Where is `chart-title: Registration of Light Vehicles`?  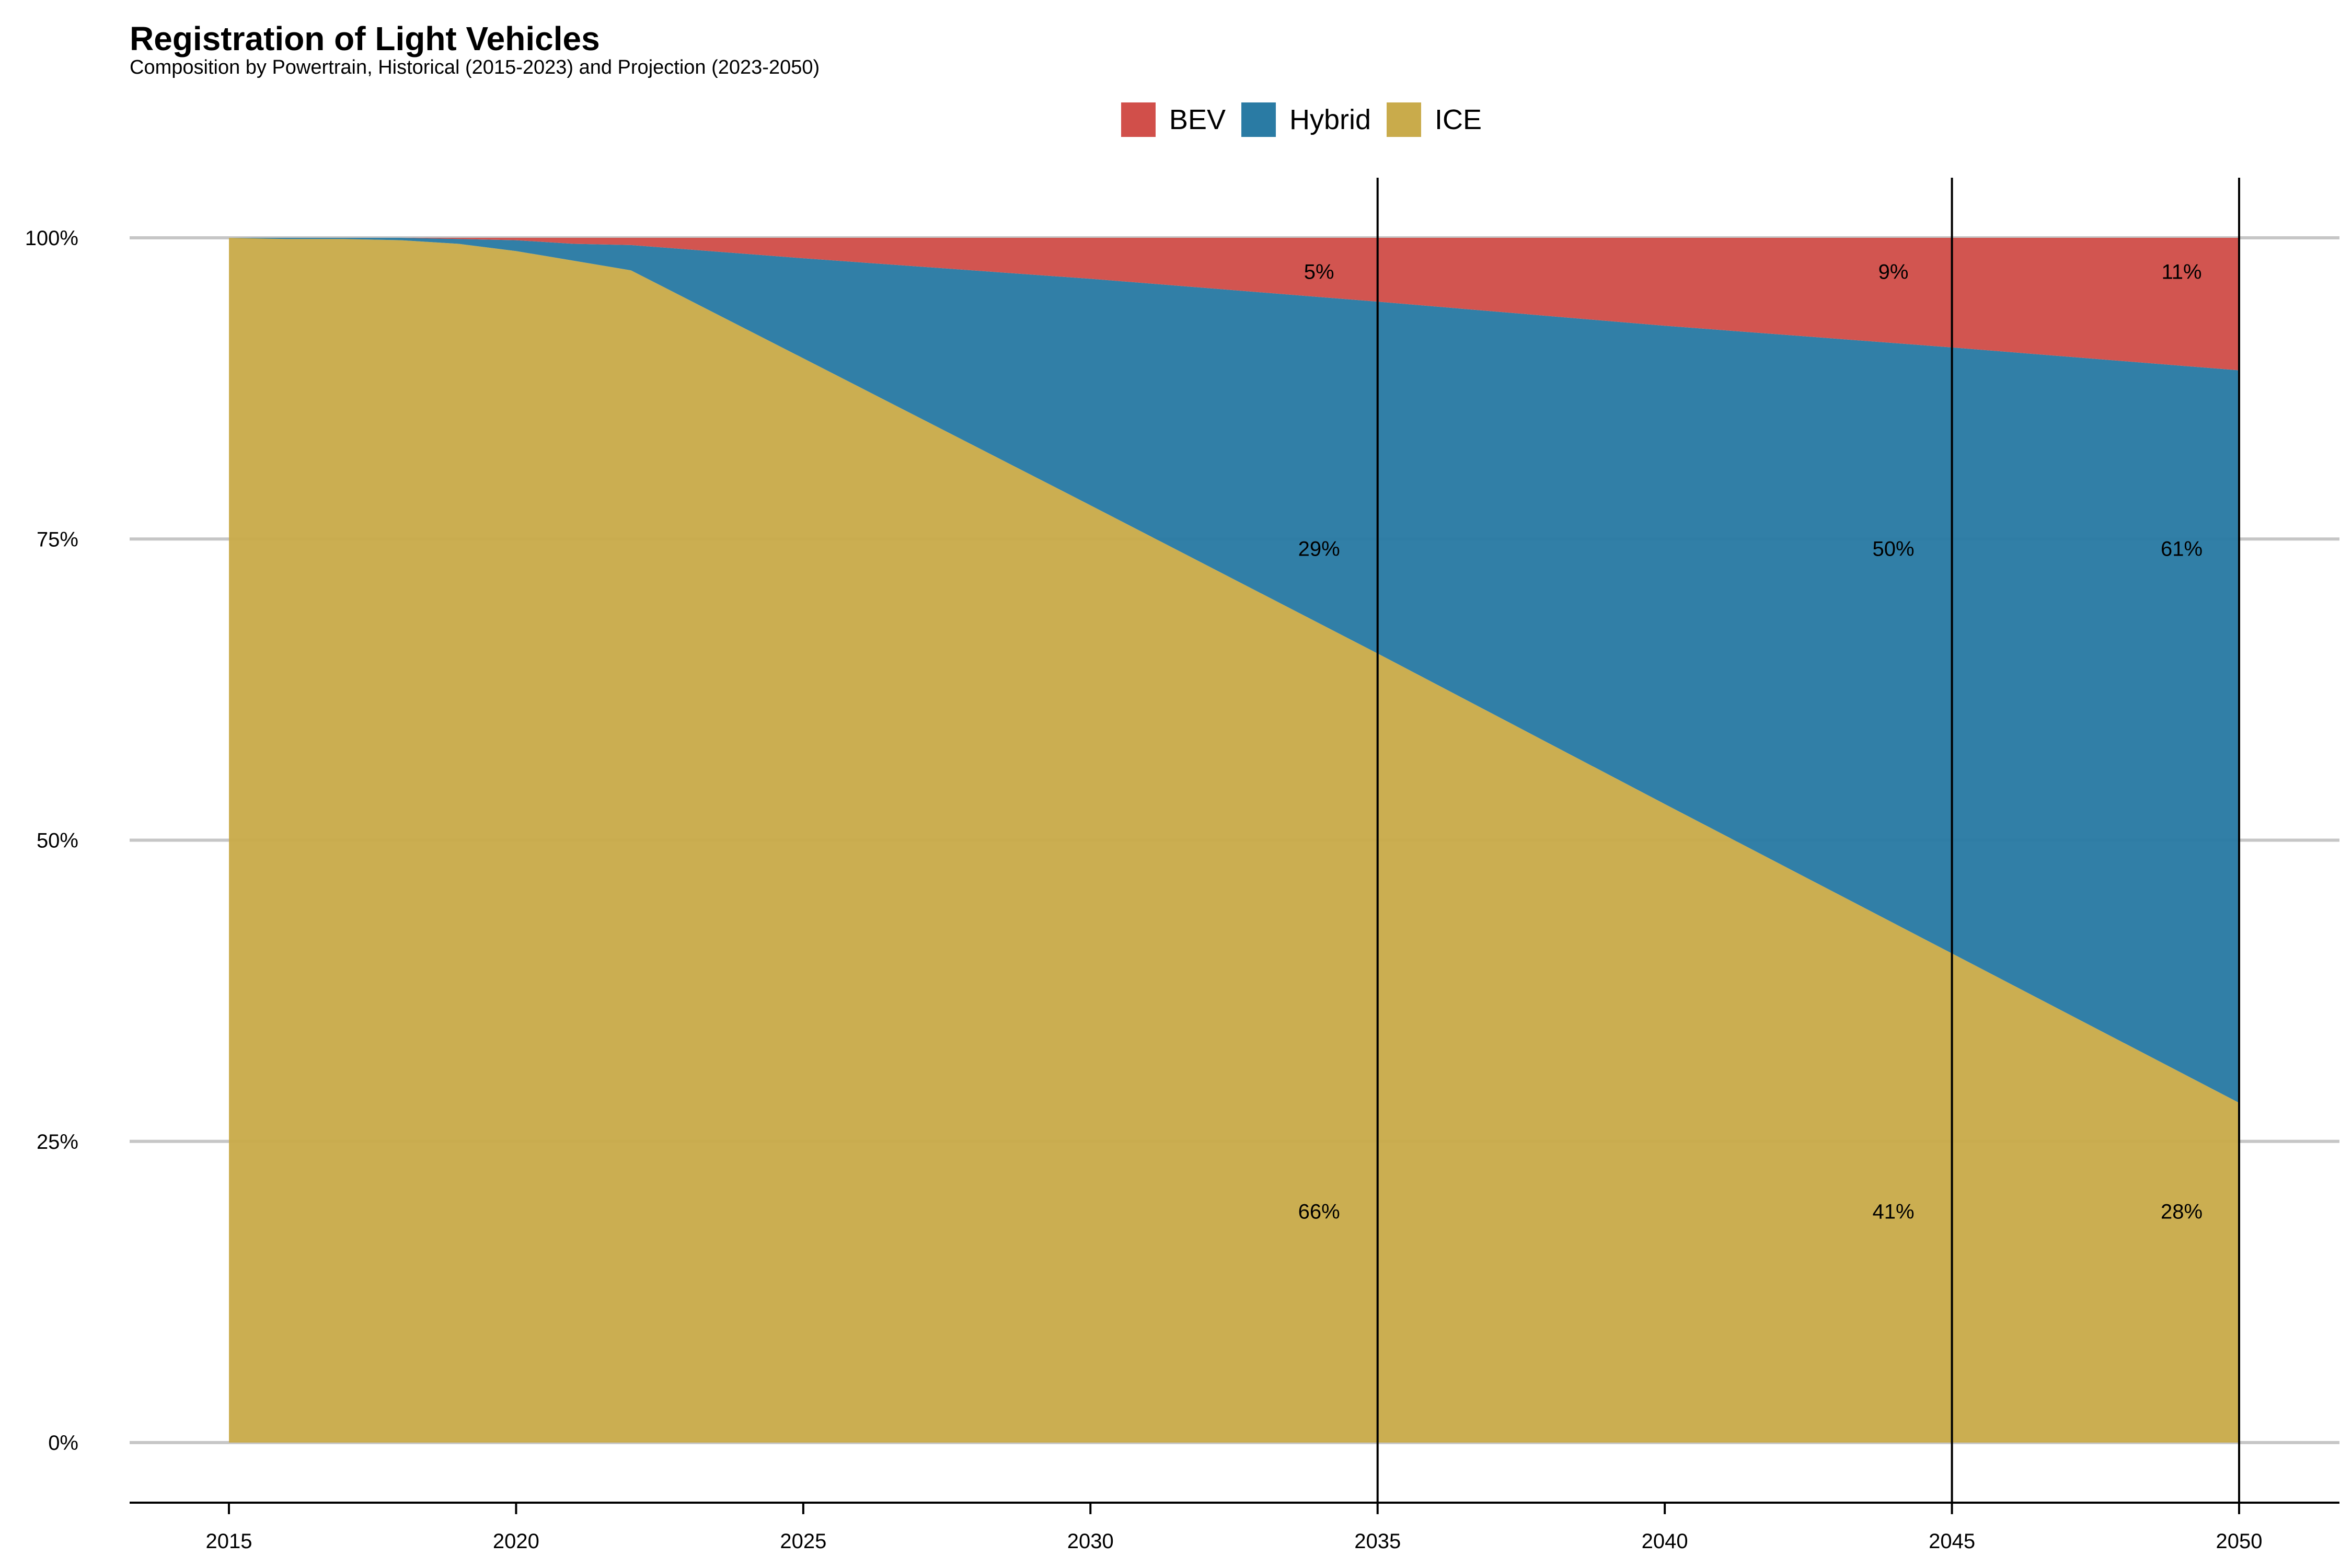 chart-title: Registration of Light Vehicles is located at coordinates (365, 38).